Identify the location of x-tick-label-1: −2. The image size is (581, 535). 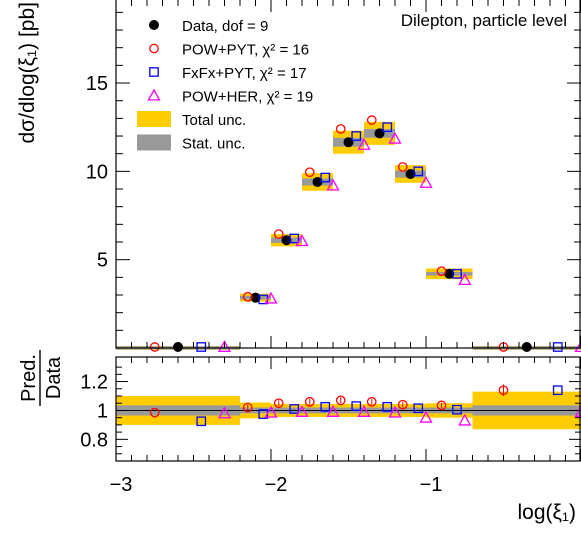
(276, 485).